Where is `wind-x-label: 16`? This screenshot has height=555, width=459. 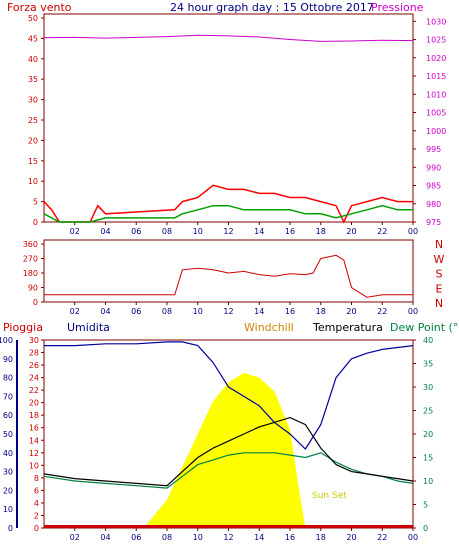
wind-x-label: 16 is located at coordinates (290, 231).